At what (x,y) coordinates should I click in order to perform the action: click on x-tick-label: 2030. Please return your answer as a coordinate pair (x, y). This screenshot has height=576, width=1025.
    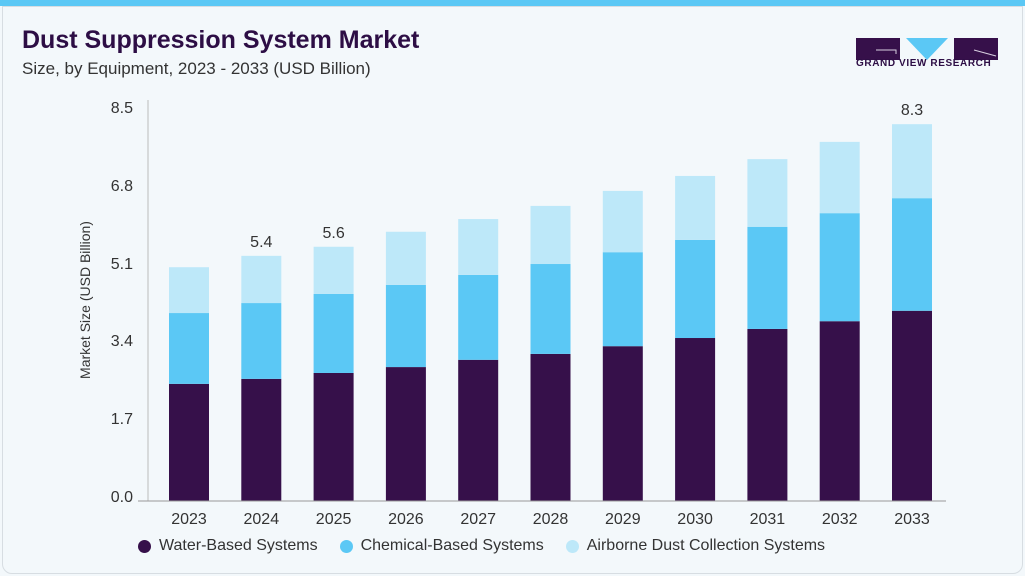
    Looking at the image, I should click on (695, 519).